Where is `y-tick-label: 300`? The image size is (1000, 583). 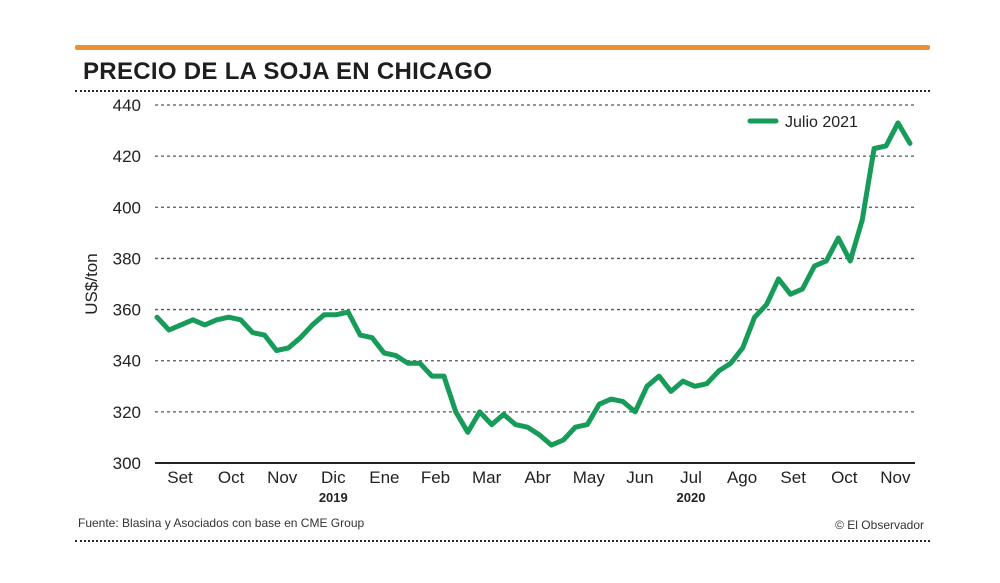
y-tick-label: 300 is located at coordinates (127, 463).